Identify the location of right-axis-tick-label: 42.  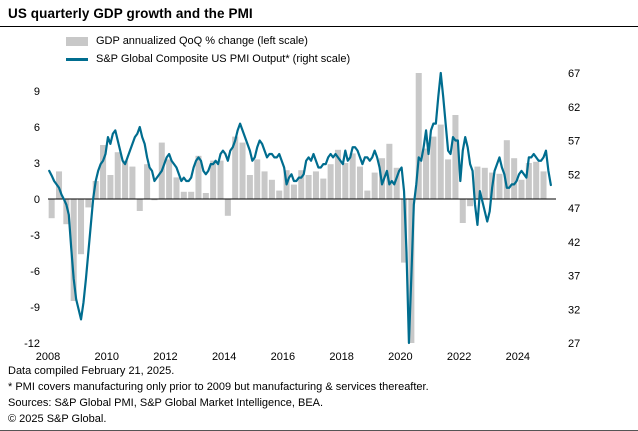
(574, 243).